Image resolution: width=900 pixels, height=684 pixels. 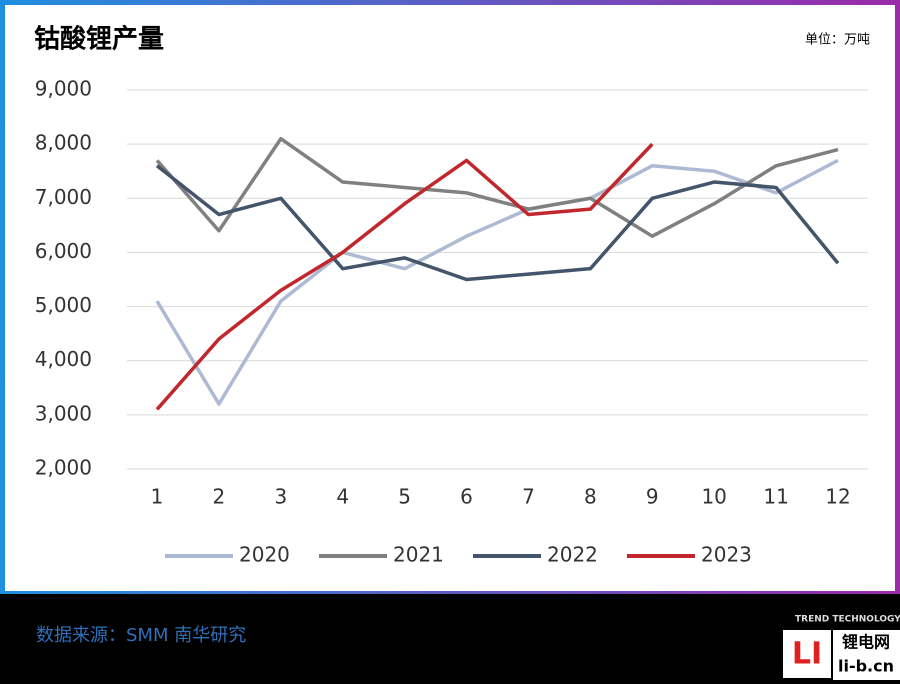 What do you see at coordinates (342, 497) in the screenshot?
I see `x-tick-label: 4` at bounding box center [342, 497].